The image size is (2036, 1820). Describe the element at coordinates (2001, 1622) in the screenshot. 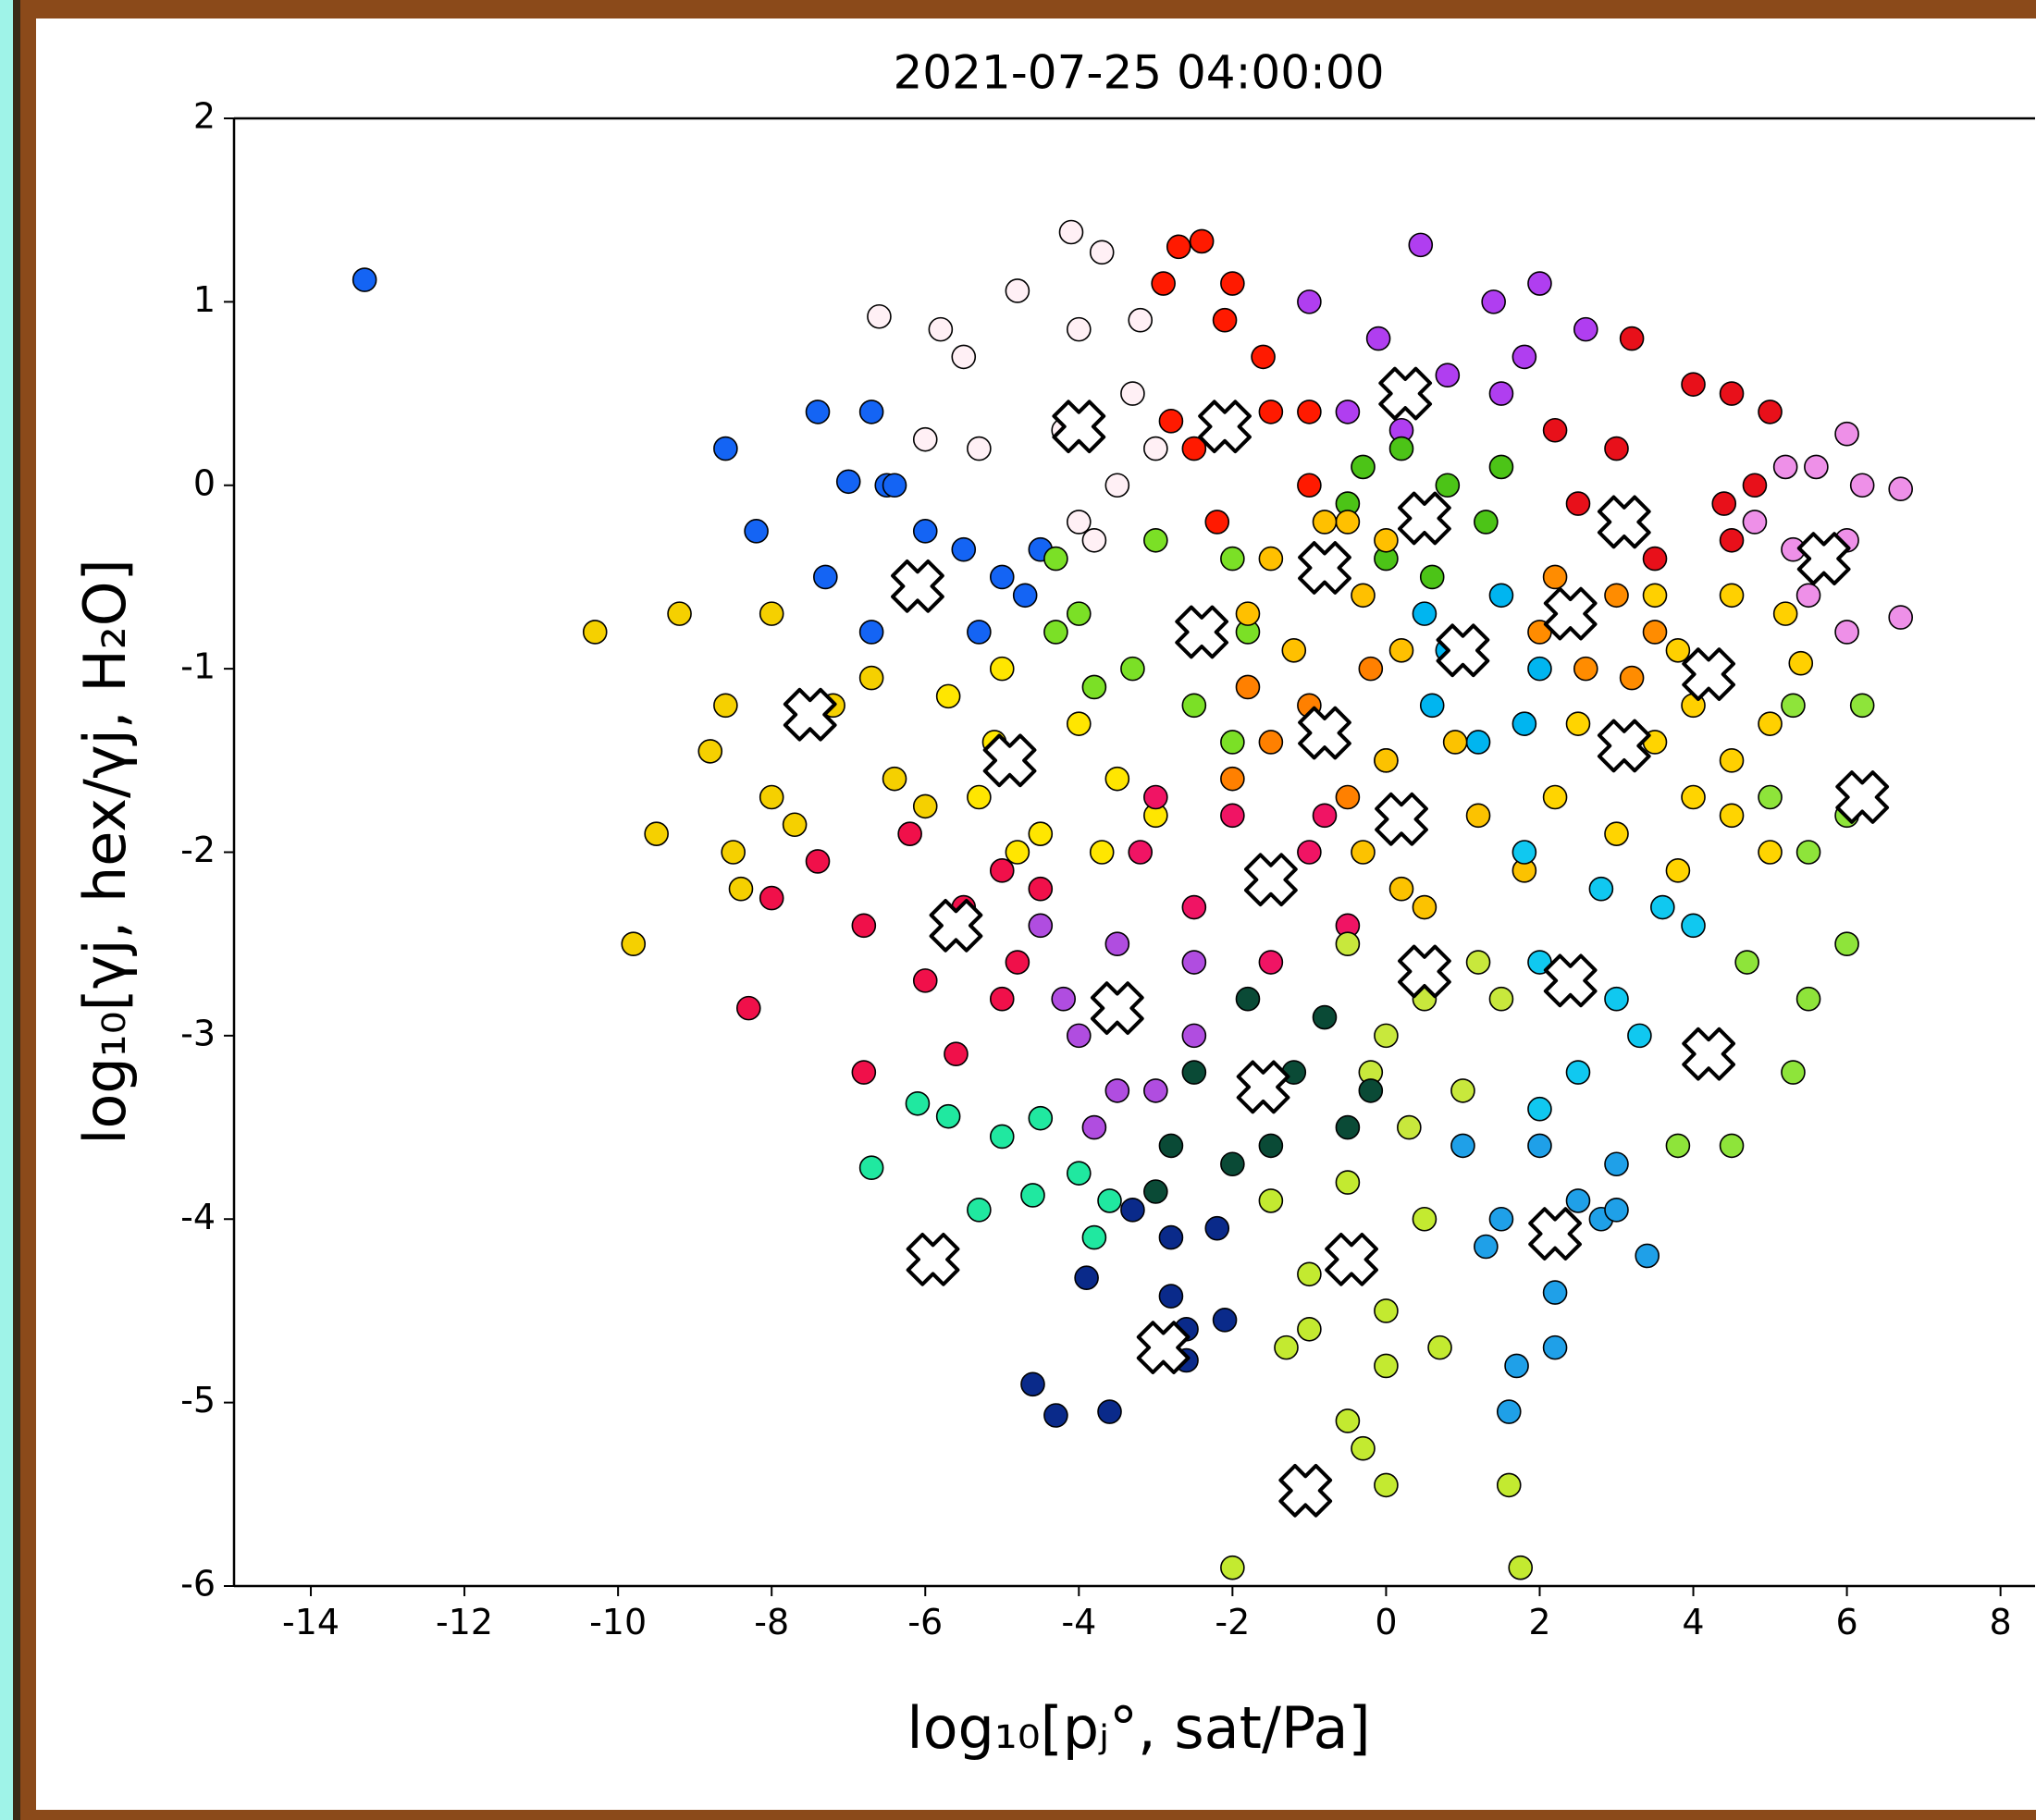

I see `x-tick-label: 8` at that location.